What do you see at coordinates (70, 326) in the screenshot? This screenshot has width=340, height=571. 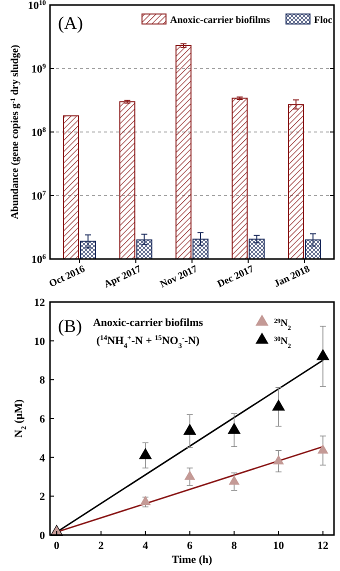 I see `annotation: (B)` at bounding box center [70, 326].